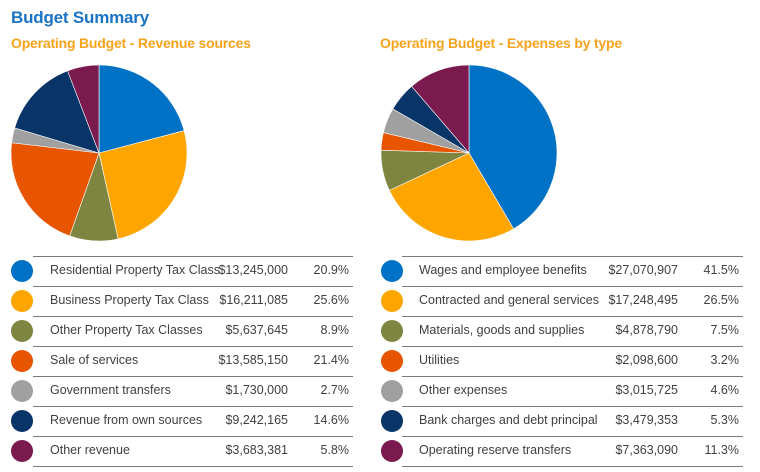  What do you see at coordinates (646, 450) in the screenshot?
I see `legend-amount: $7,363,090` at bounding box center [646, 450].